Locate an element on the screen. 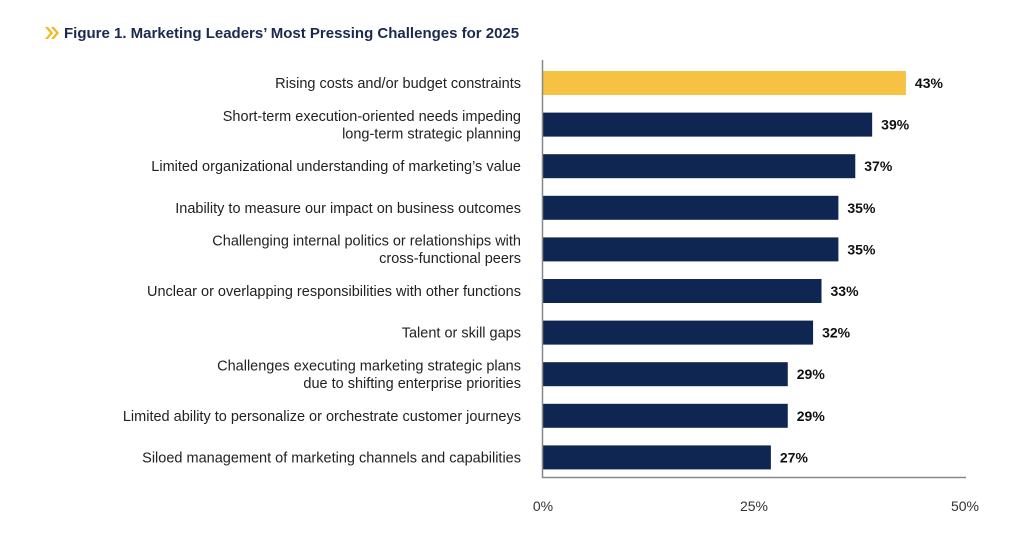 The height and width of the screenshot is (544, 1024). data-label: 32% is located at coordinates (836, 333).